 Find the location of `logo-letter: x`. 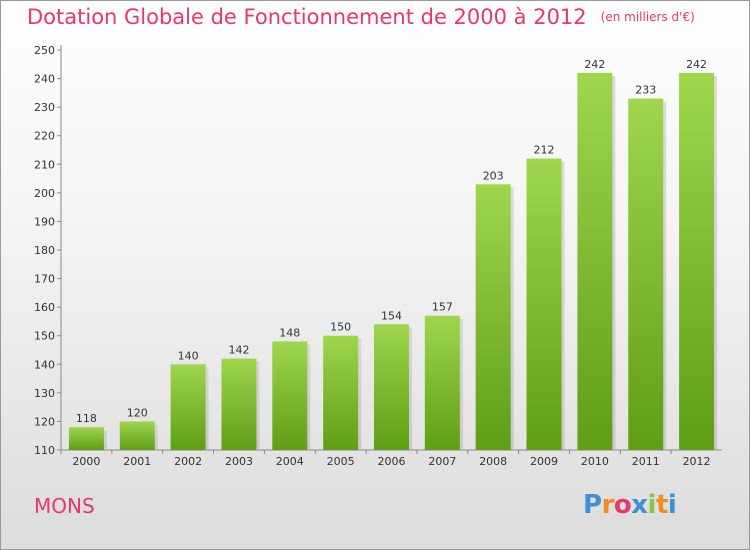

logo-letter: x is located at coordinates (639, 505).